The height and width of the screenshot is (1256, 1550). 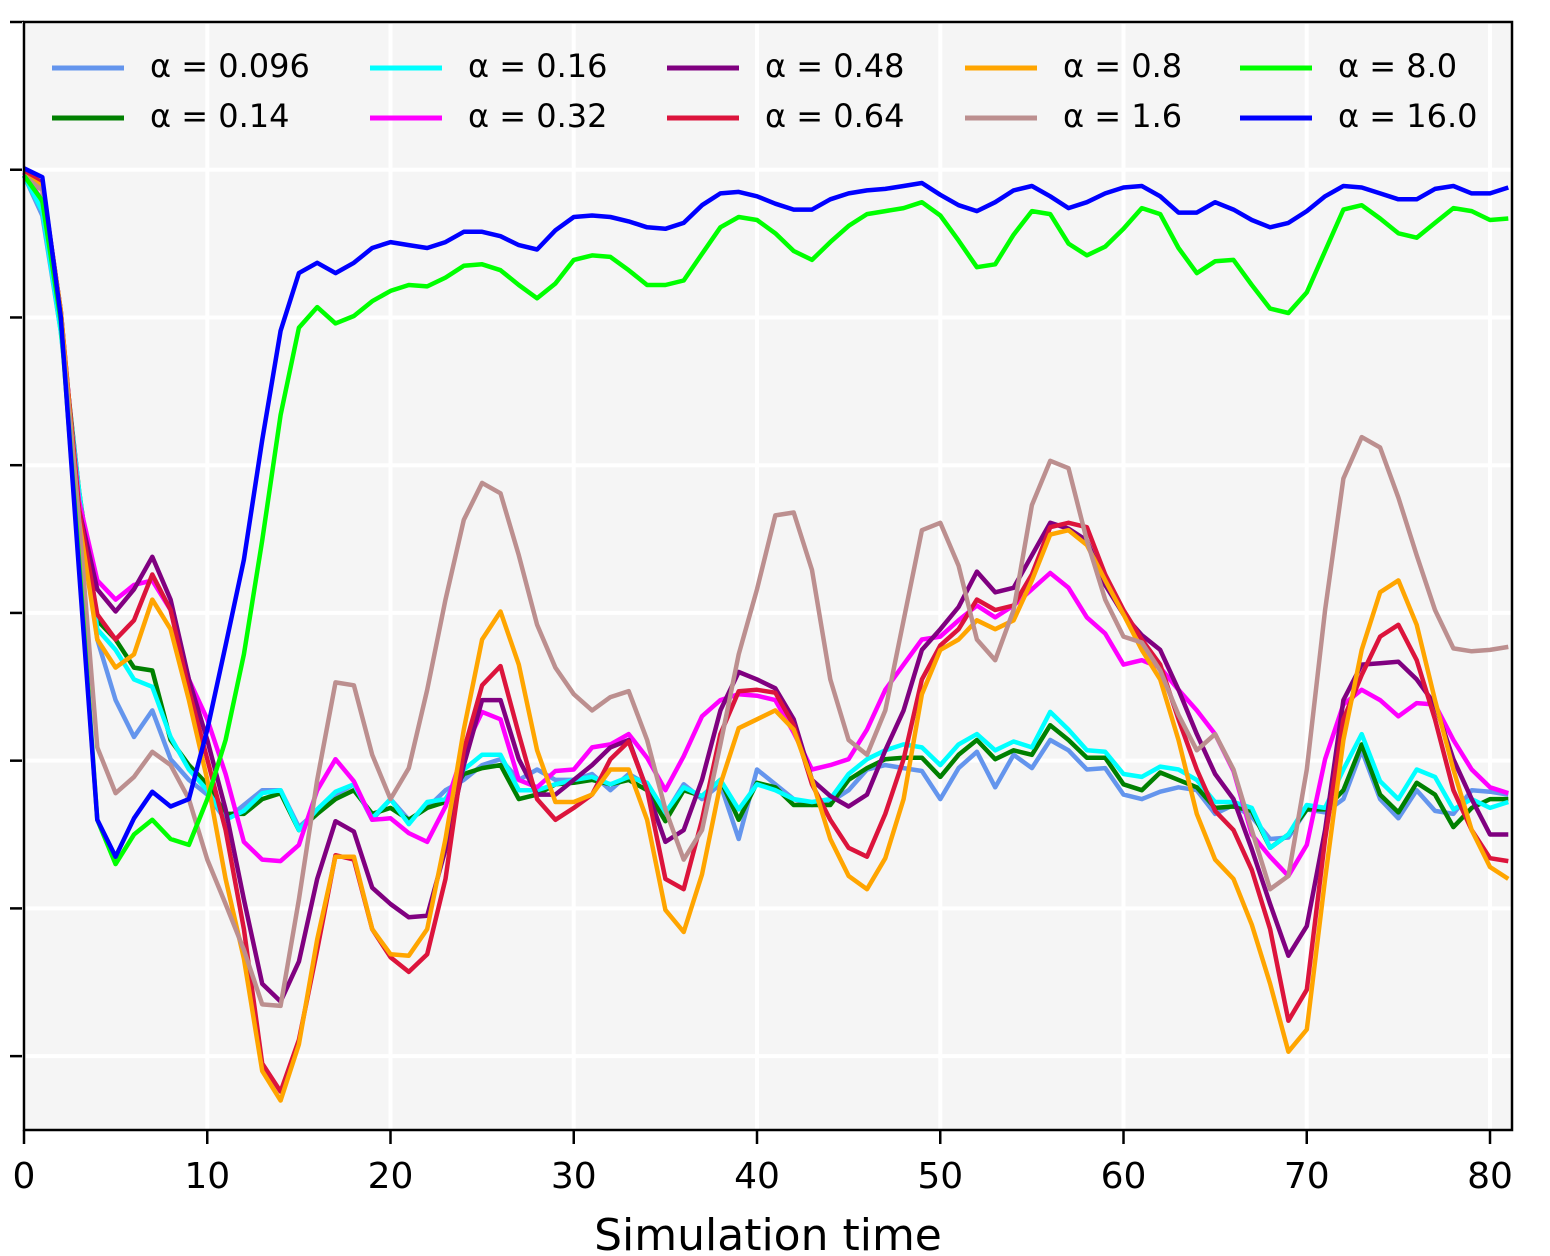 I want to click on legend-label: α = 0.48, so click(x=835, y=66).